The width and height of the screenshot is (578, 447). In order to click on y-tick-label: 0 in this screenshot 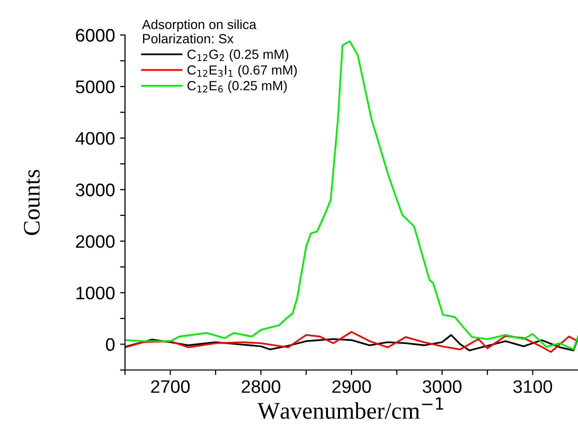, I will do `click(110, 344)`.